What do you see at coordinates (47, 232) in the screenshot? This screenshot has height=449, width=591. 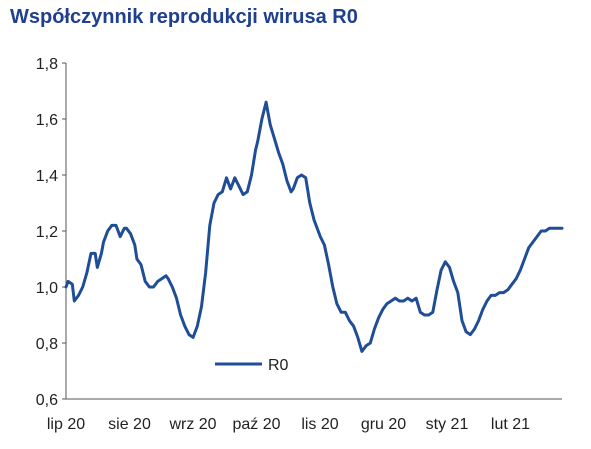 I see `y-tick-label: 1,2` at bounding box center [47, 232].